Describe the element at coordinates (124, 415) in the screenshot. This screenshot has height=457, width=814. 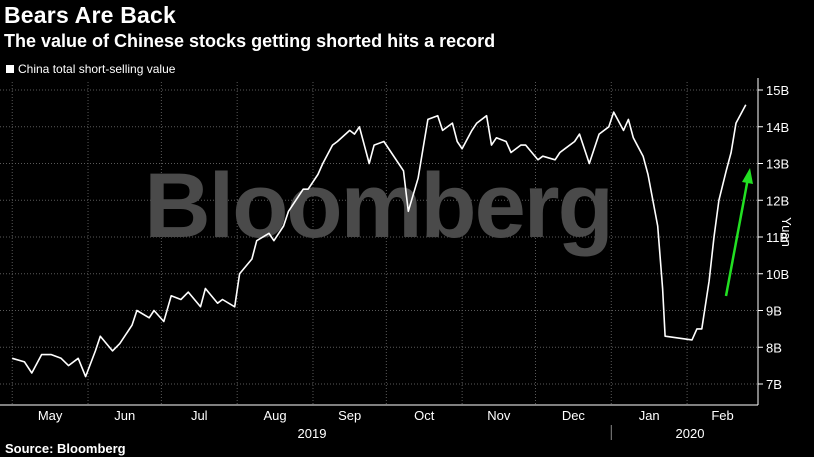
I see `x-tick-label: Jun` at that location.